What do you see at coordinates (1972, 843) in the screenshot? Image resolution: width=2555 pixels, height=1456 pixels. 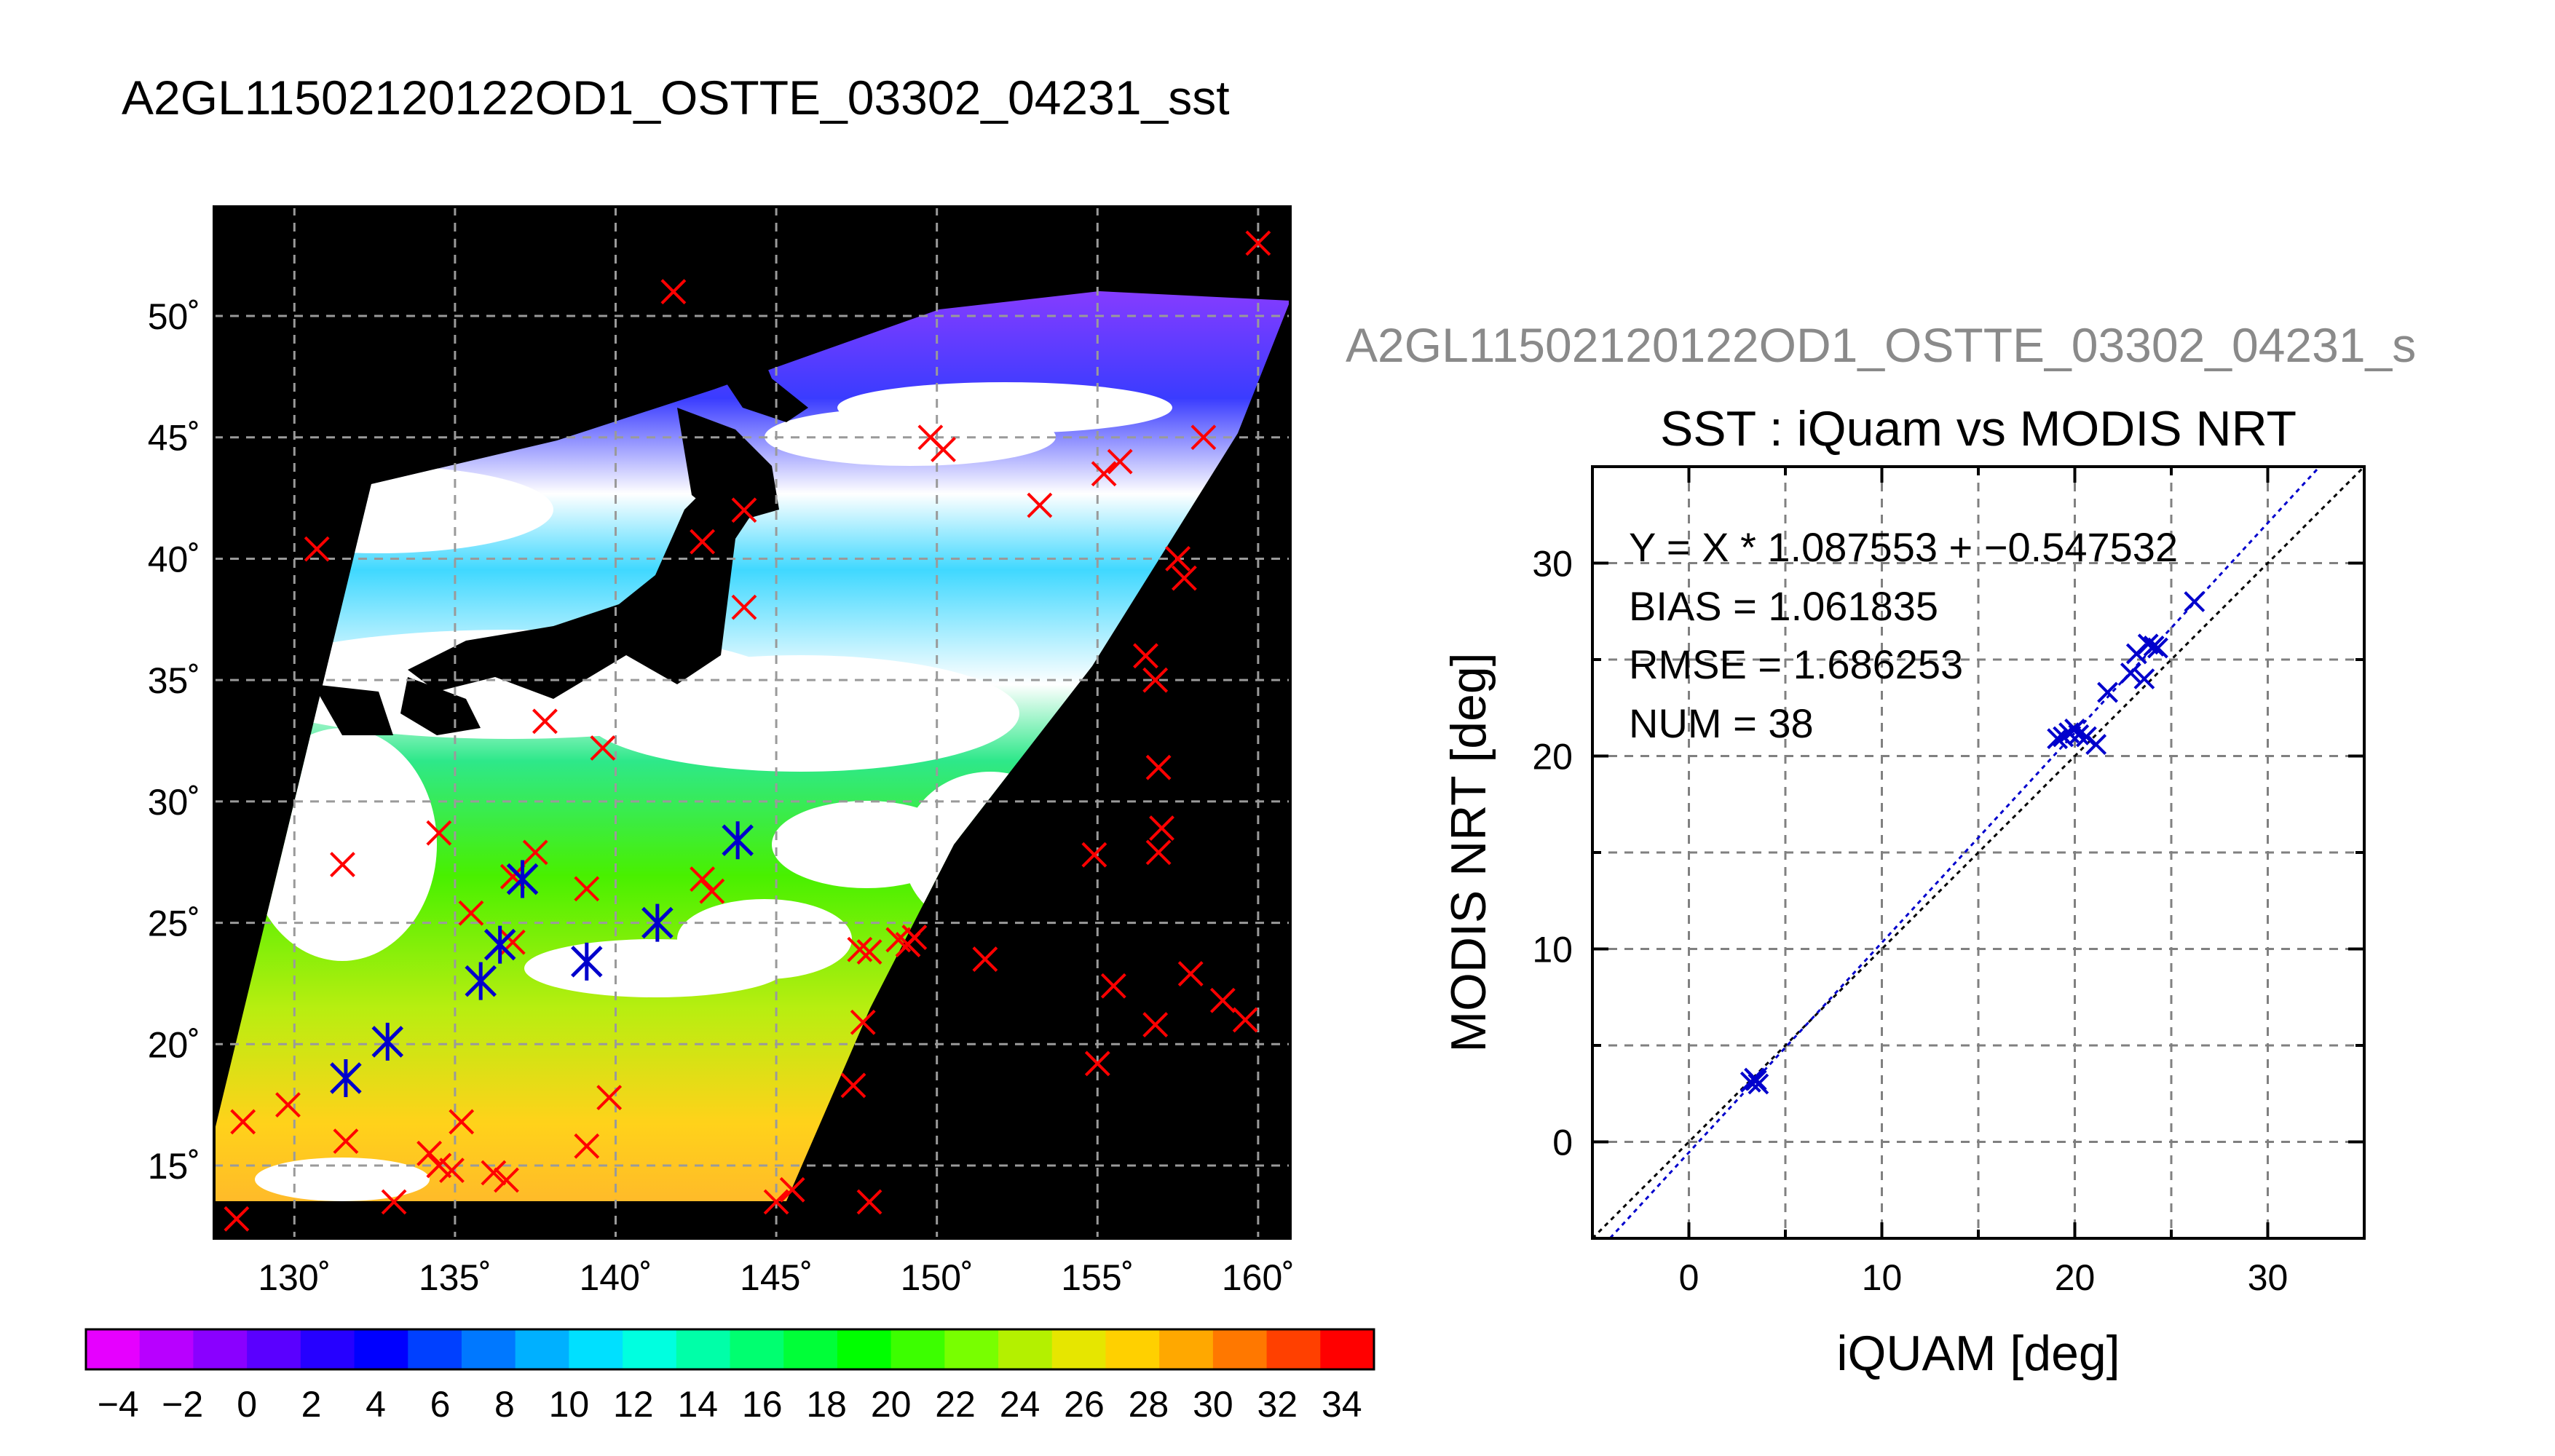 I see `scatter-marks` at bounding box center [1972, 843].